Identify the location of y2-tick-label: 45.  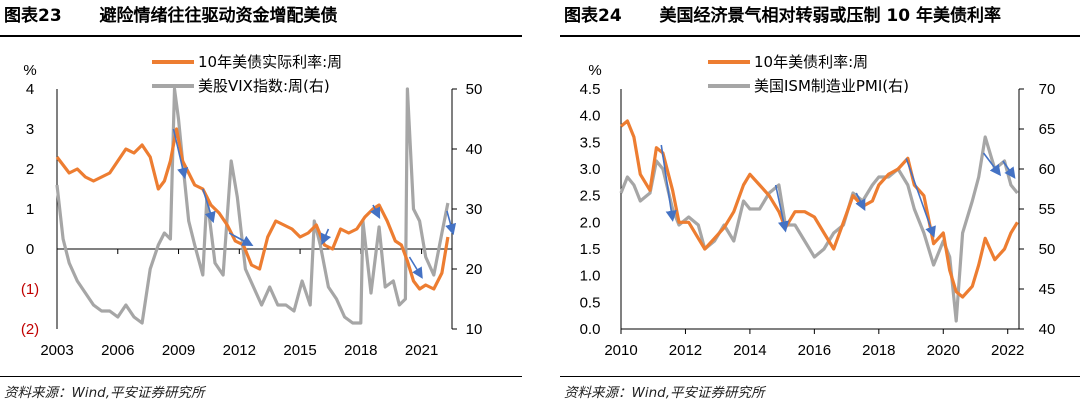
(1047, 289).